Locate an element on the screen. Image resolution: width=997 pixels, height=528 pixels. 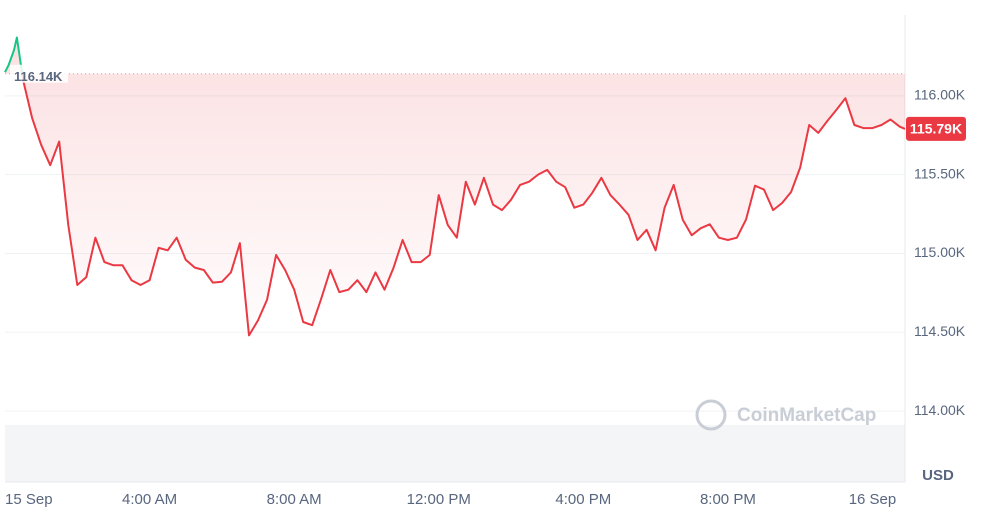
x-tick-label: 8:00 AM is located at coordinates (294, 499).